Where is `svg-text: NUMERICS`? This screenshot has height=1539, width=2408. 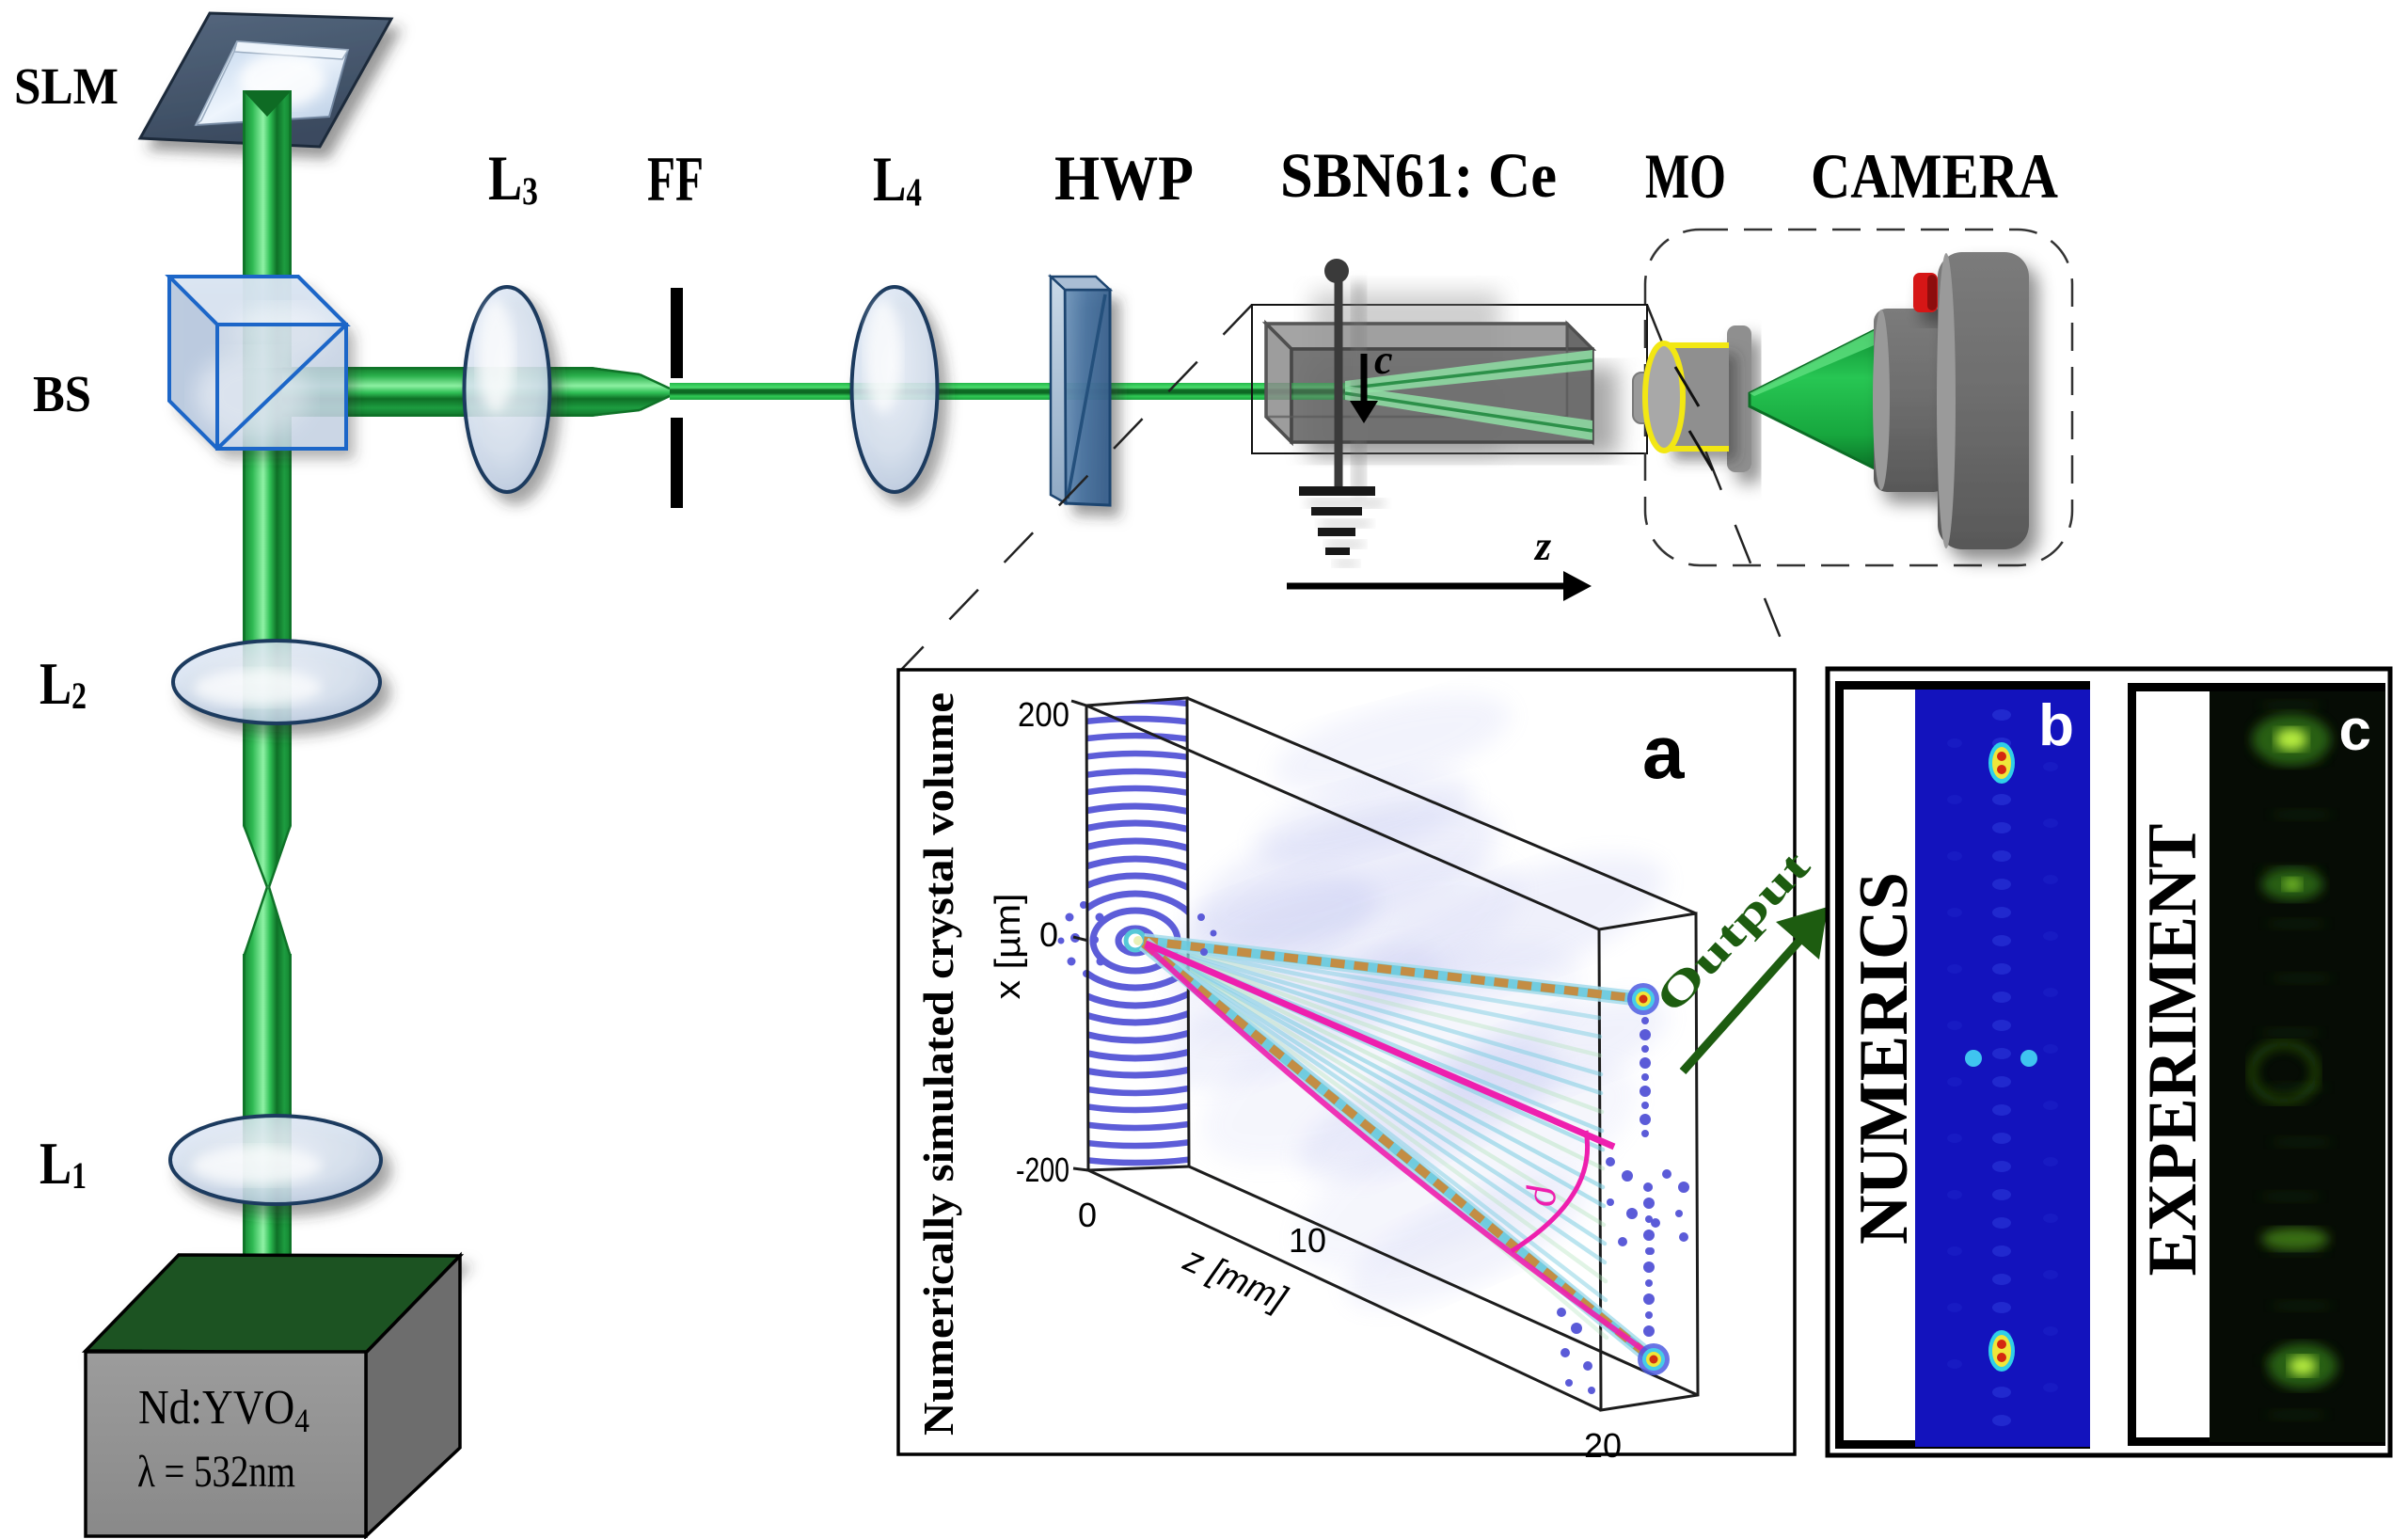
svg-text: NUMERICS is located at coordinates (1885, 1058).